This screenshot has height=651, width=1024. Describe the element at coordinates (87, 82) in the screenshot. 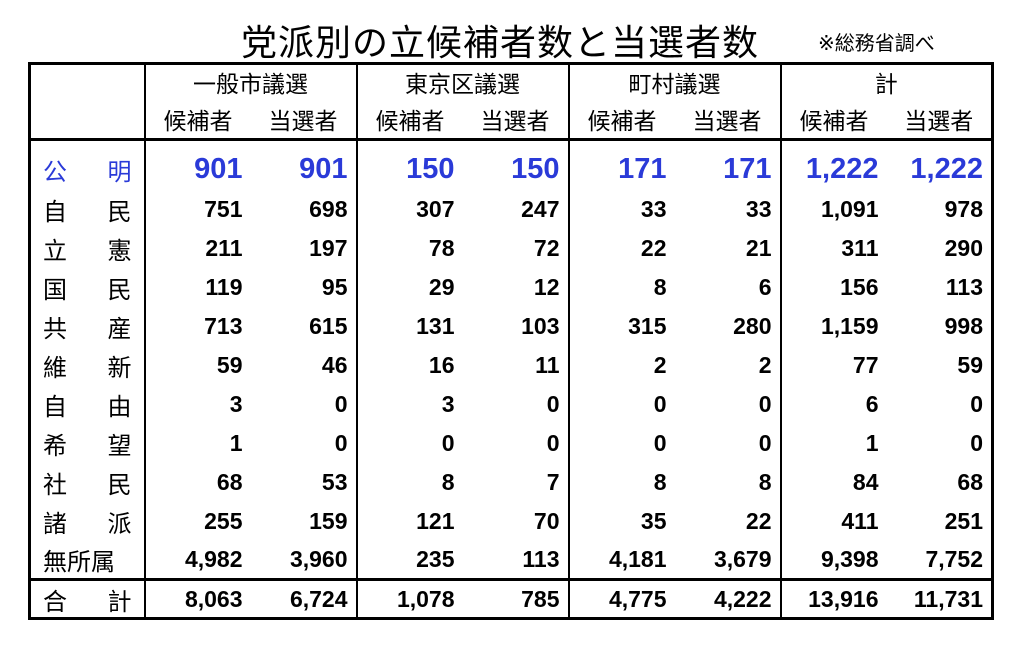

I see `corner-cell` at that location.